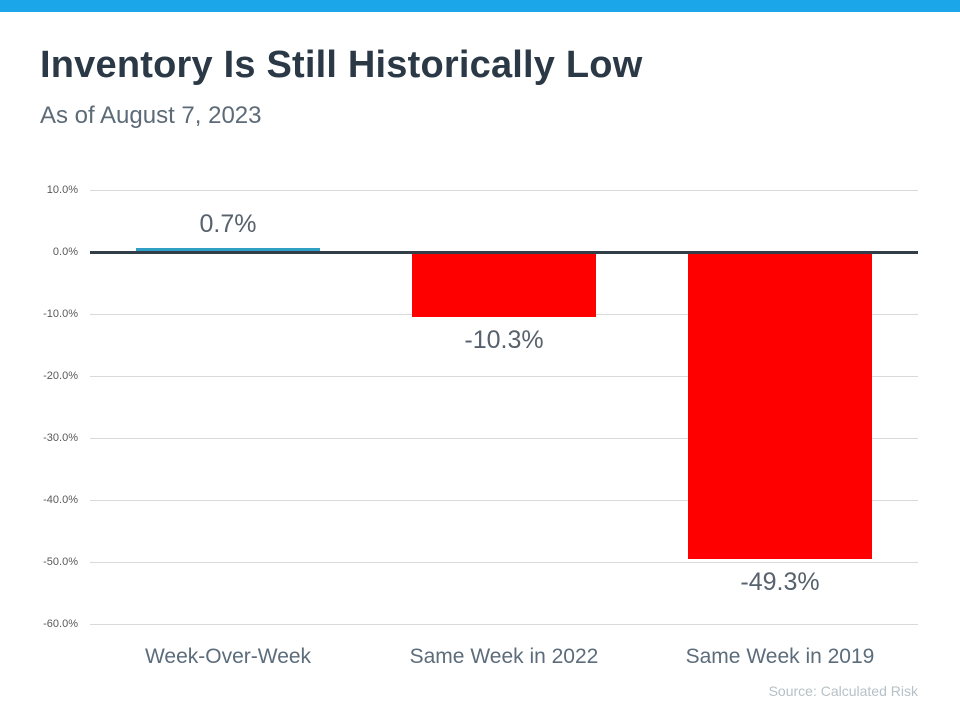 Image resolution: width=960 pixels, height=720 pixels. What do you see at coordinates (480, 6) in the screenshot?
I see `accent-top-stripe` at bounding box center [480, 6].